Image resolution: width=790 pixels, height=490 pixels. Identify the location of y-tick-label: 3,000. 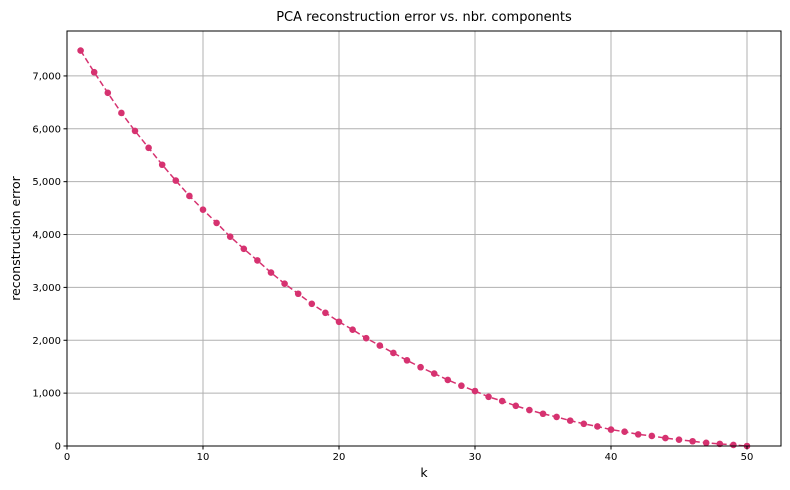
(46, 288).